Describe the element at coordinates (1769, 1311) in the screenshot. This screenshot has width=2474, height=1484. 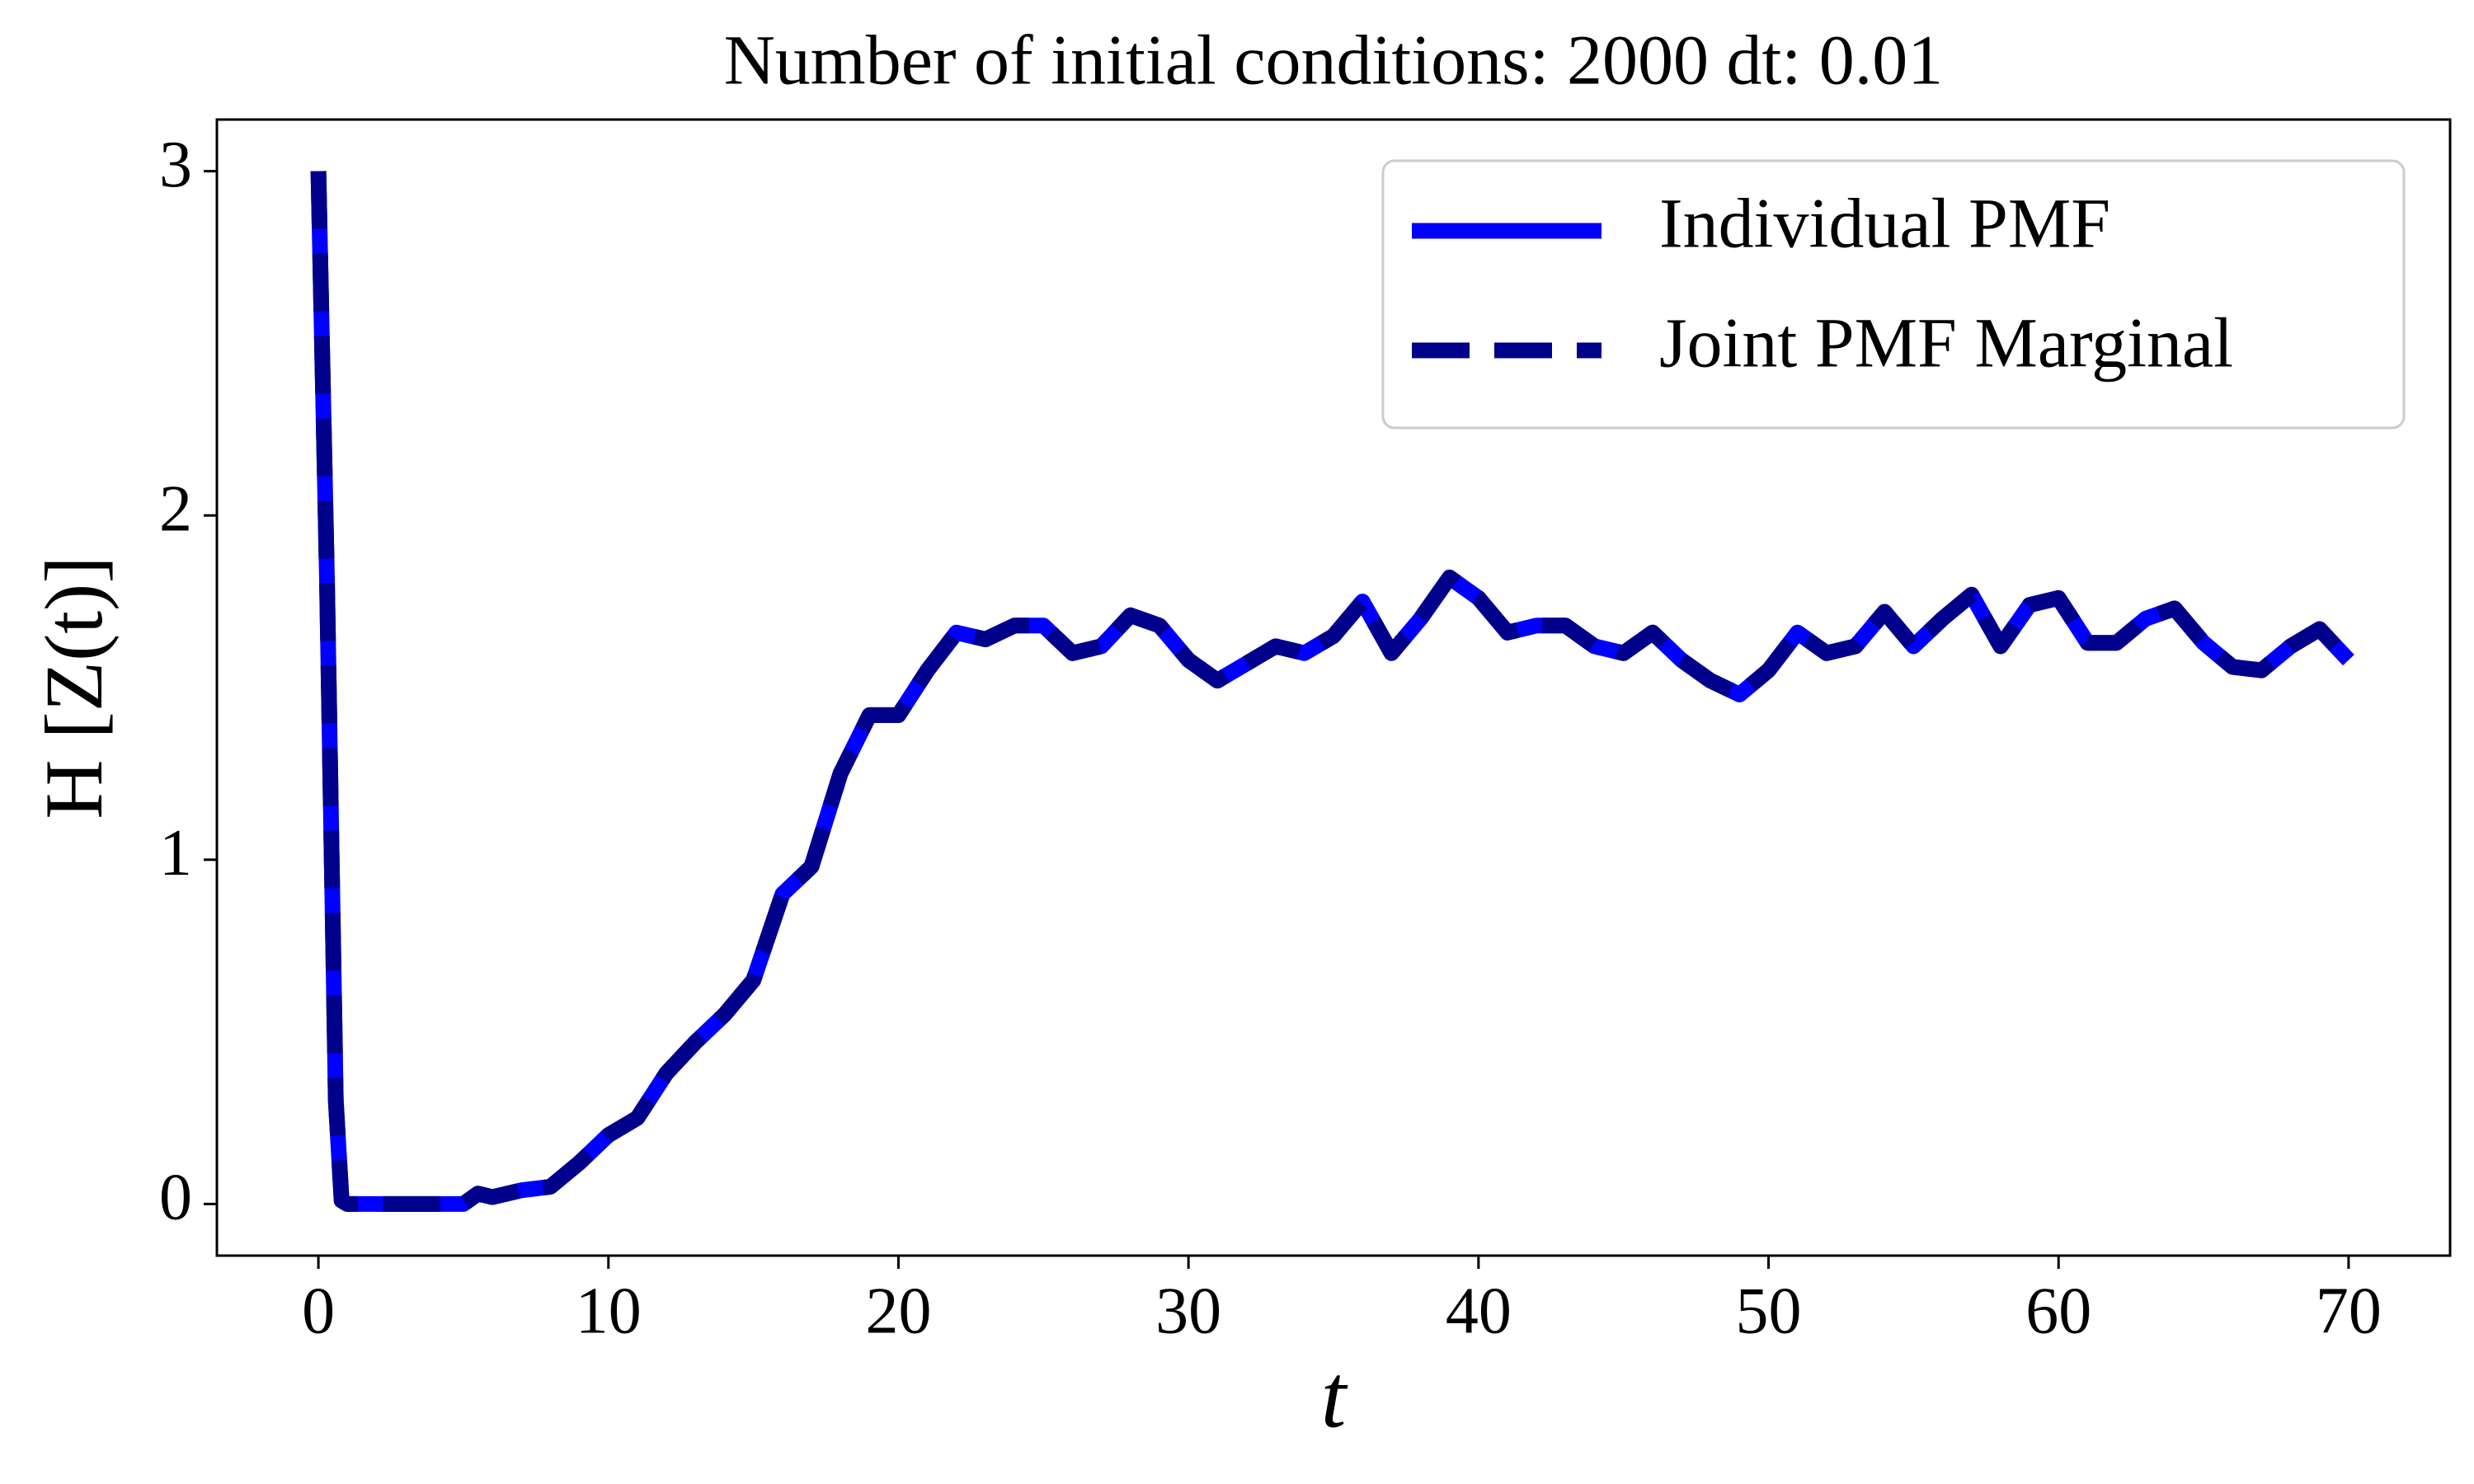
I see `x-tick-label: 50` at that location.